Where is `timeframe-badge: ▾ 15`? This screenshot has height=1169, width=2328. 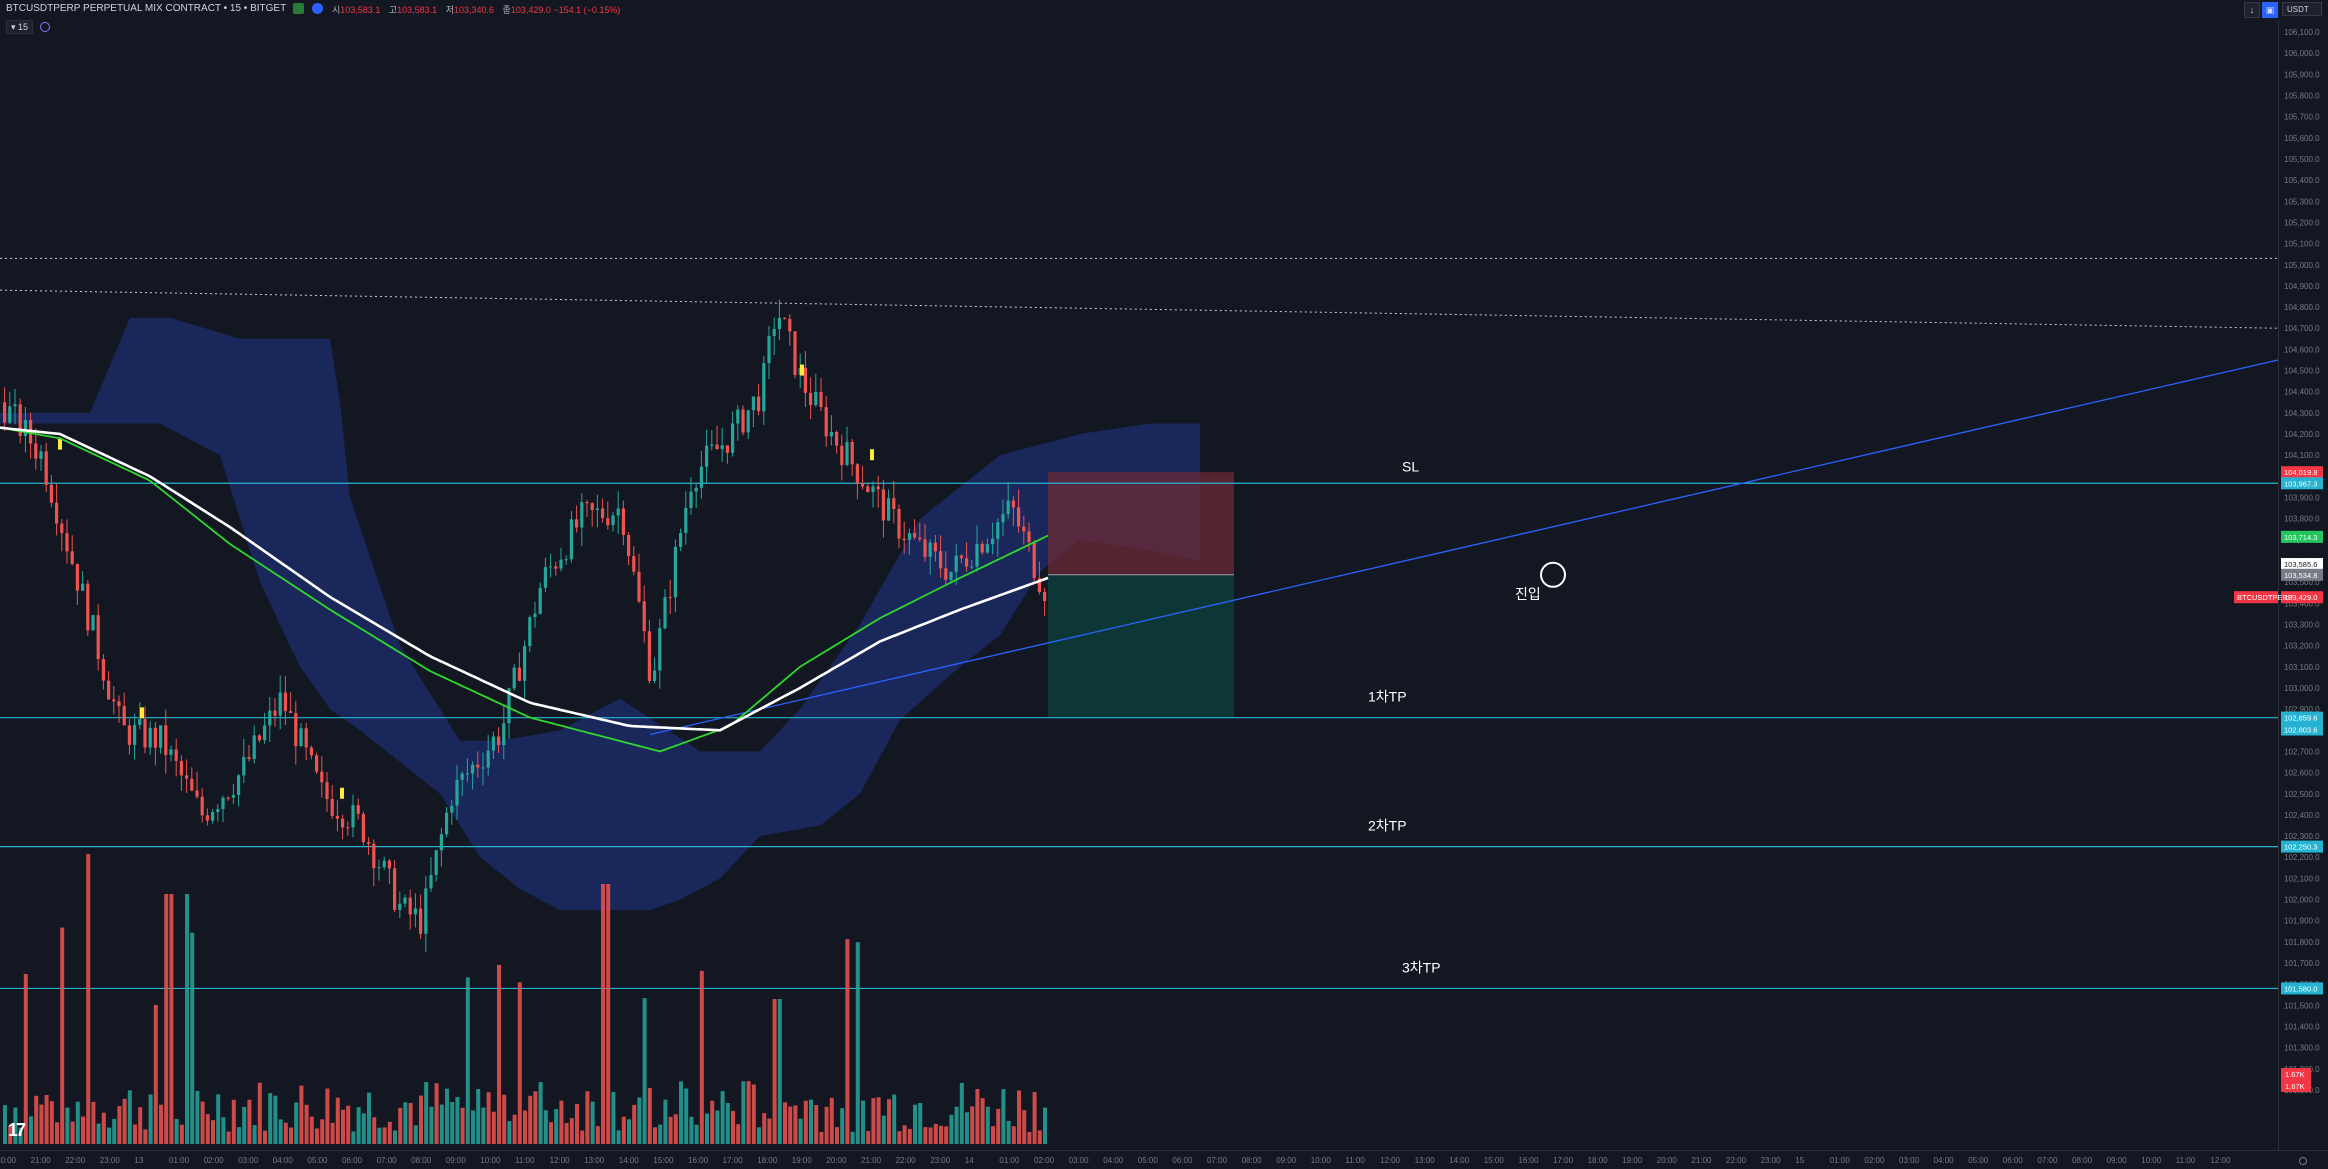
timeframe-badge: ▾ 15 is located at coordinates (20, 27).